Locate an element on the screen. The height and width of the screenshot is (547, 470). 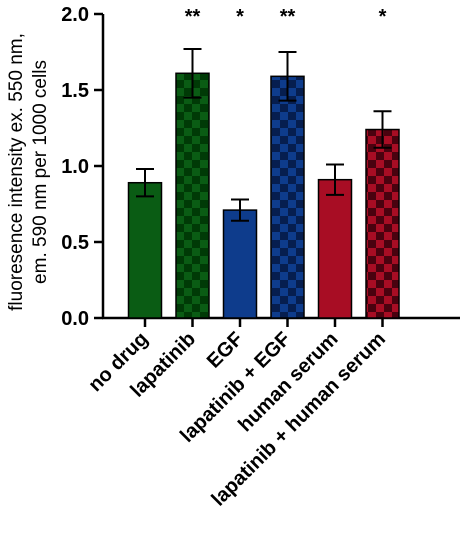
y-tick-label: 1.0 is located at coordinates (75, 167).